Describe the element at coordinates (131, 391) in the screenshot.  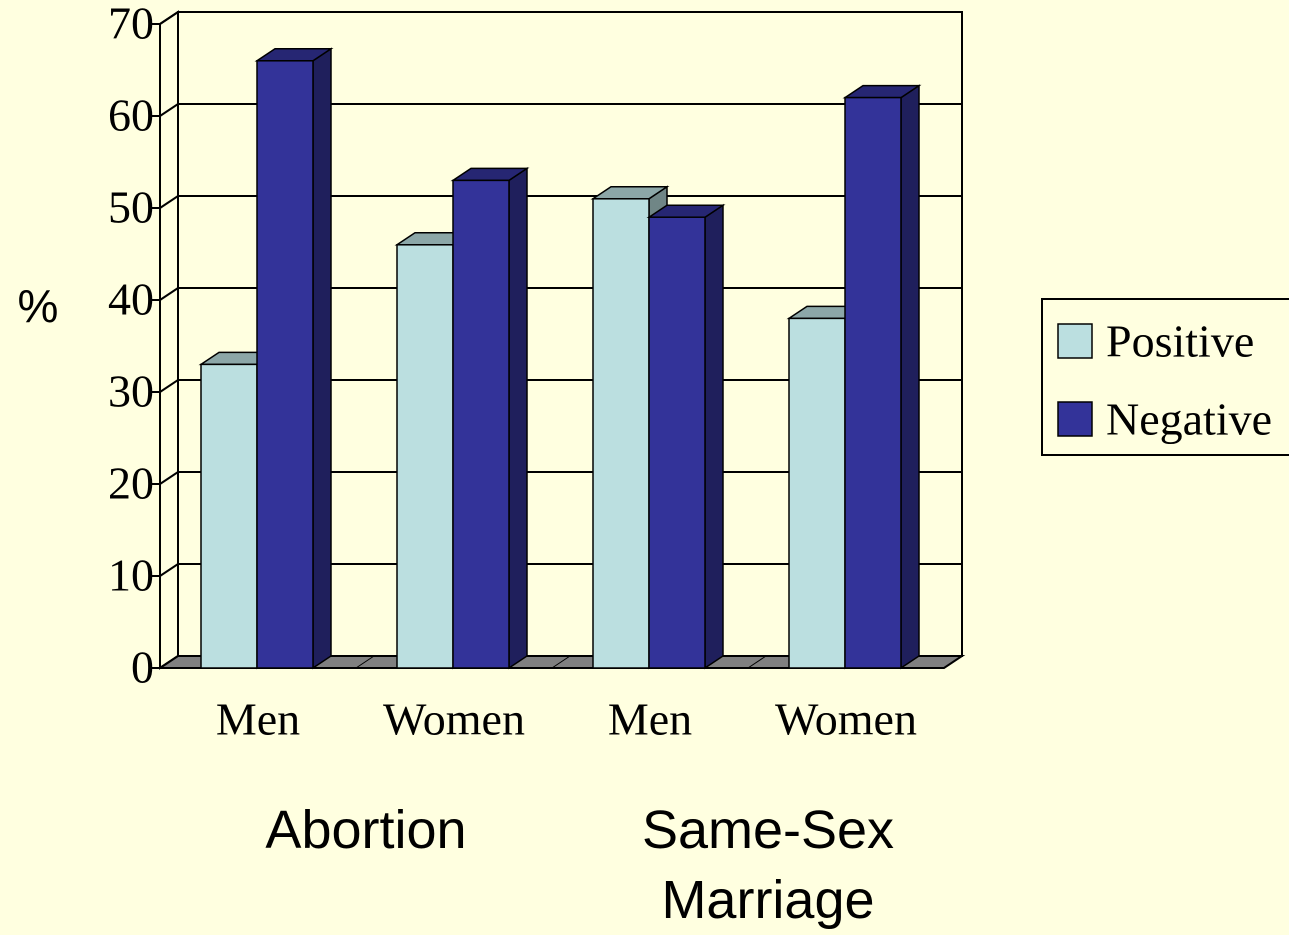
I see `y-tick-label: 30` at that location.